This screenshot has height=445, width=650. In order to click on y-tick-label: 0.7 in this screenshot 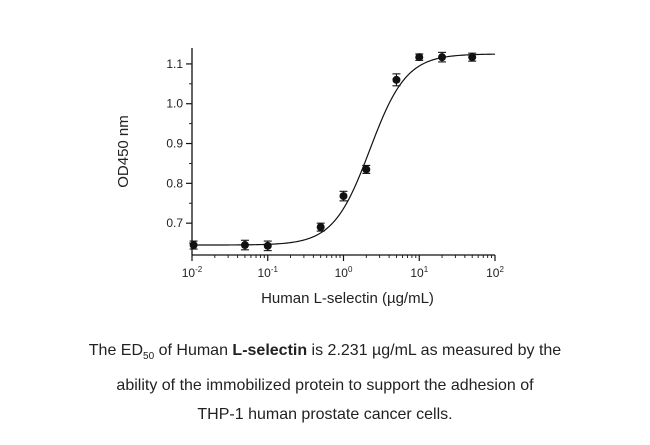, I will do `click(174, 223)`.